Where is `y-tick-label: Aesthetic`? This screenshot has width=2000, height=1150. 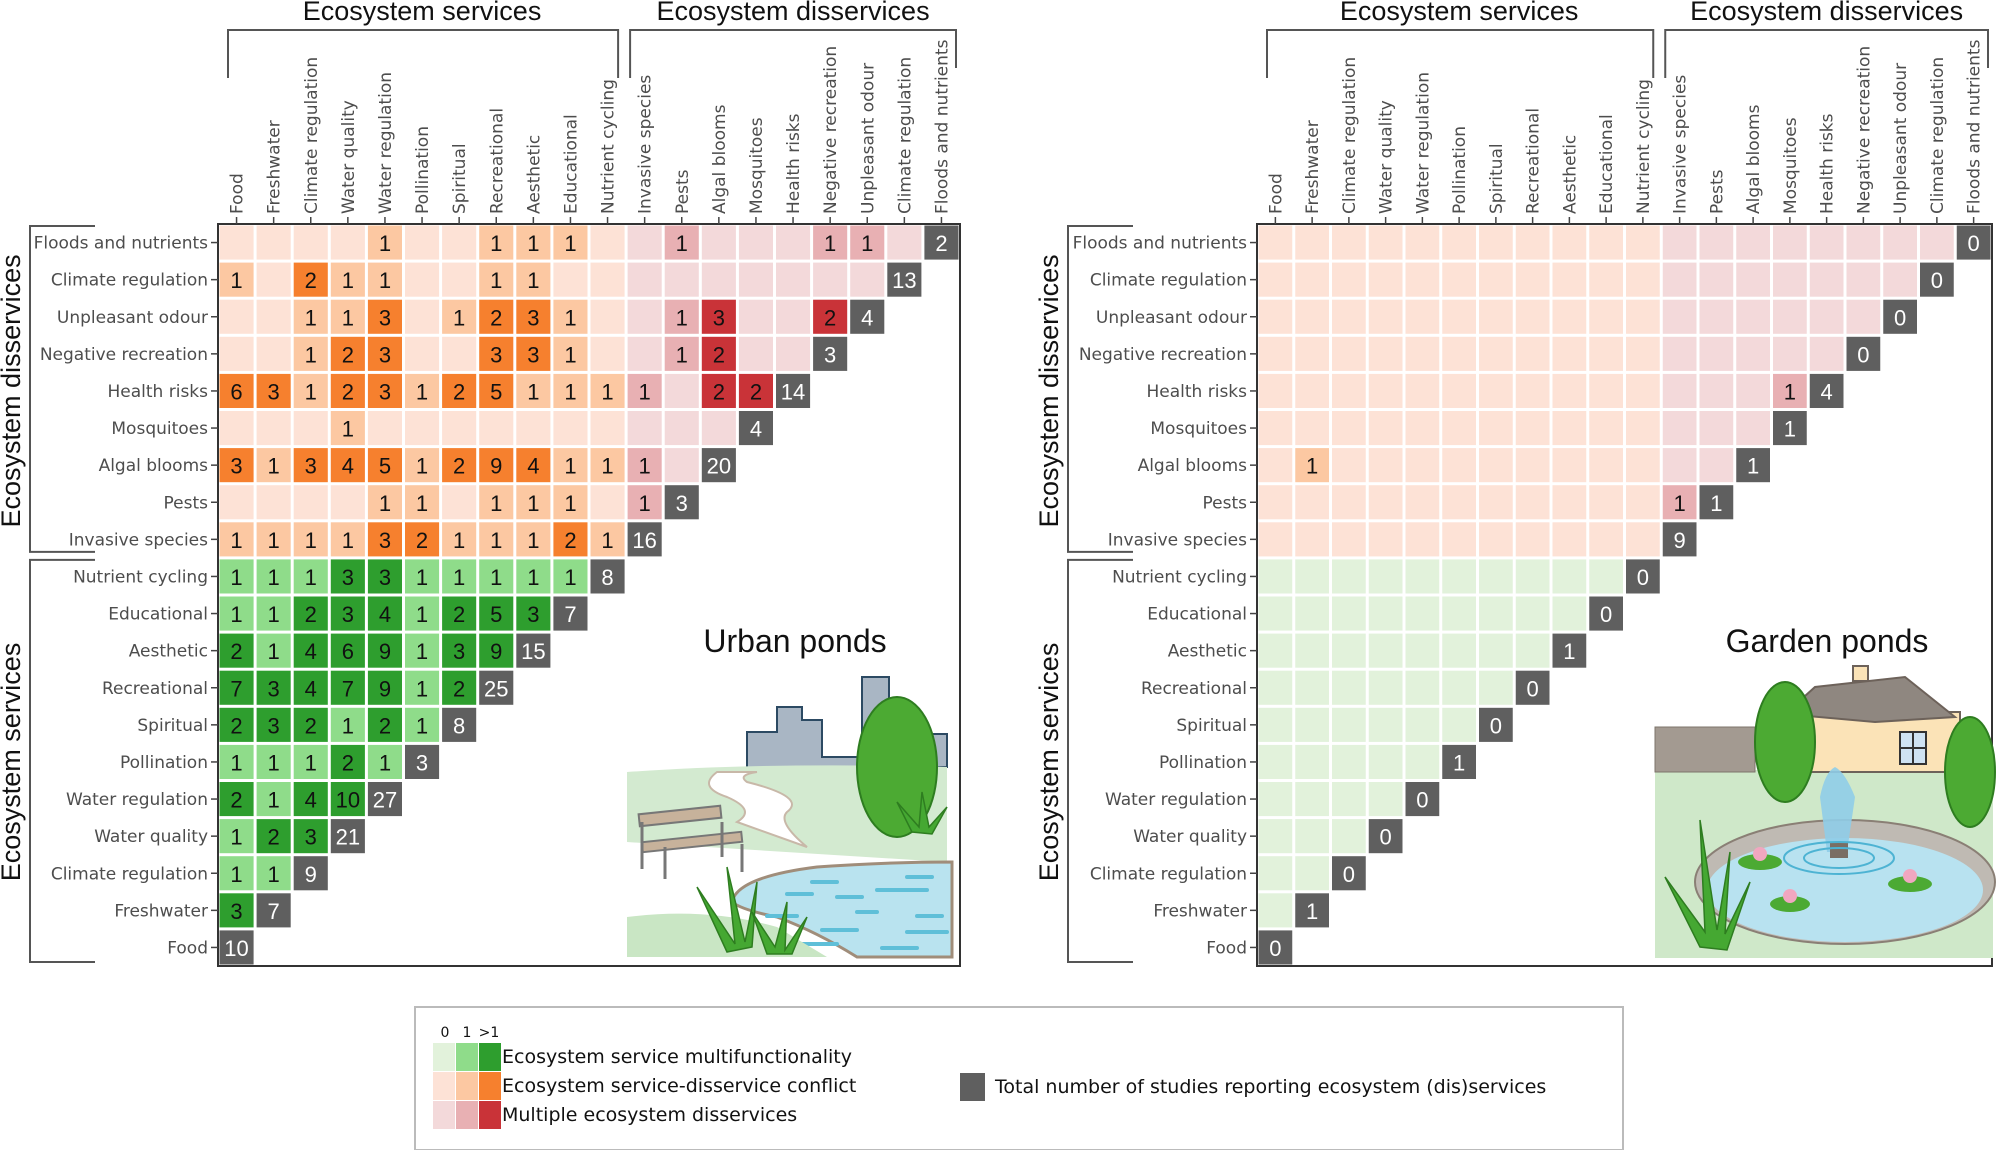
y-tick-label: Aesthetic is located at coordinates (1207, 652).